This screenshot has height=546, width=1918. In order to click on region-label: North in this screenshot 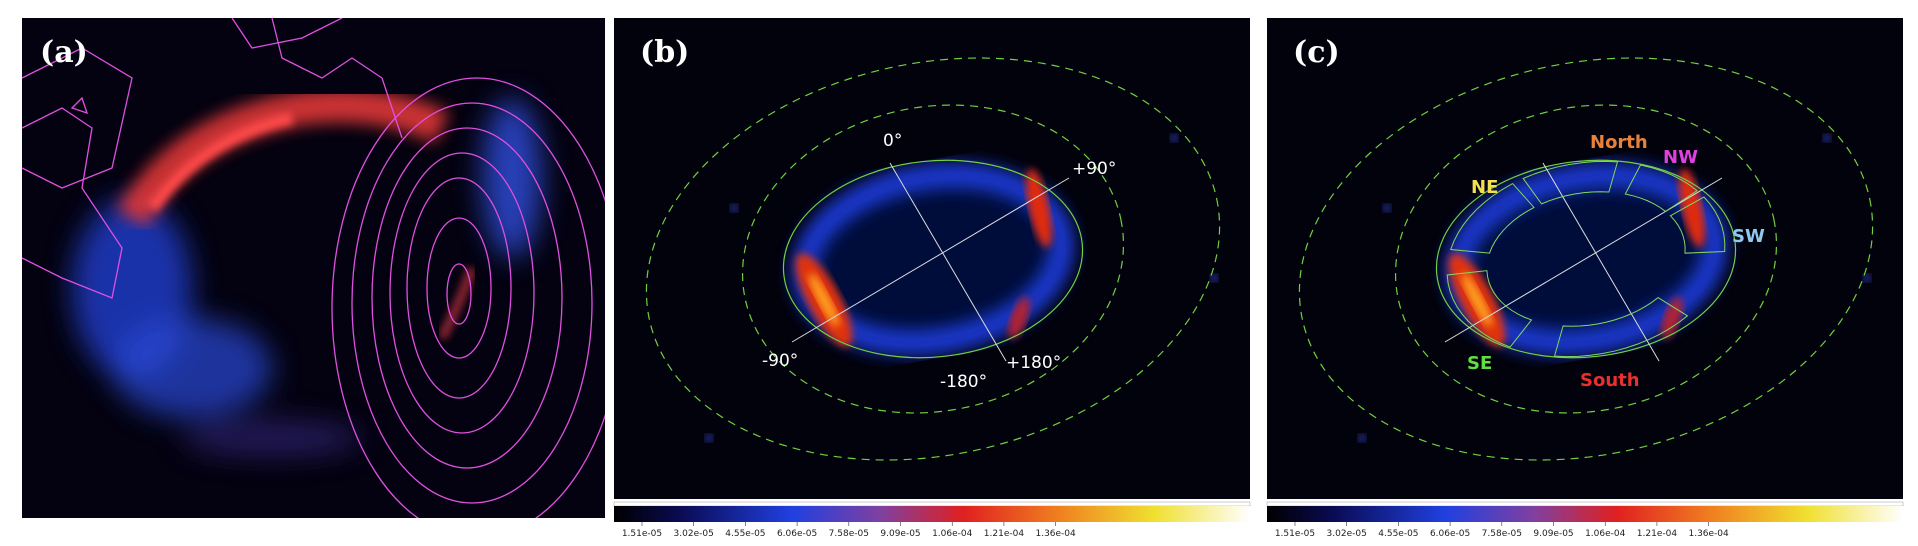, I will do `click(1619, 142)`.